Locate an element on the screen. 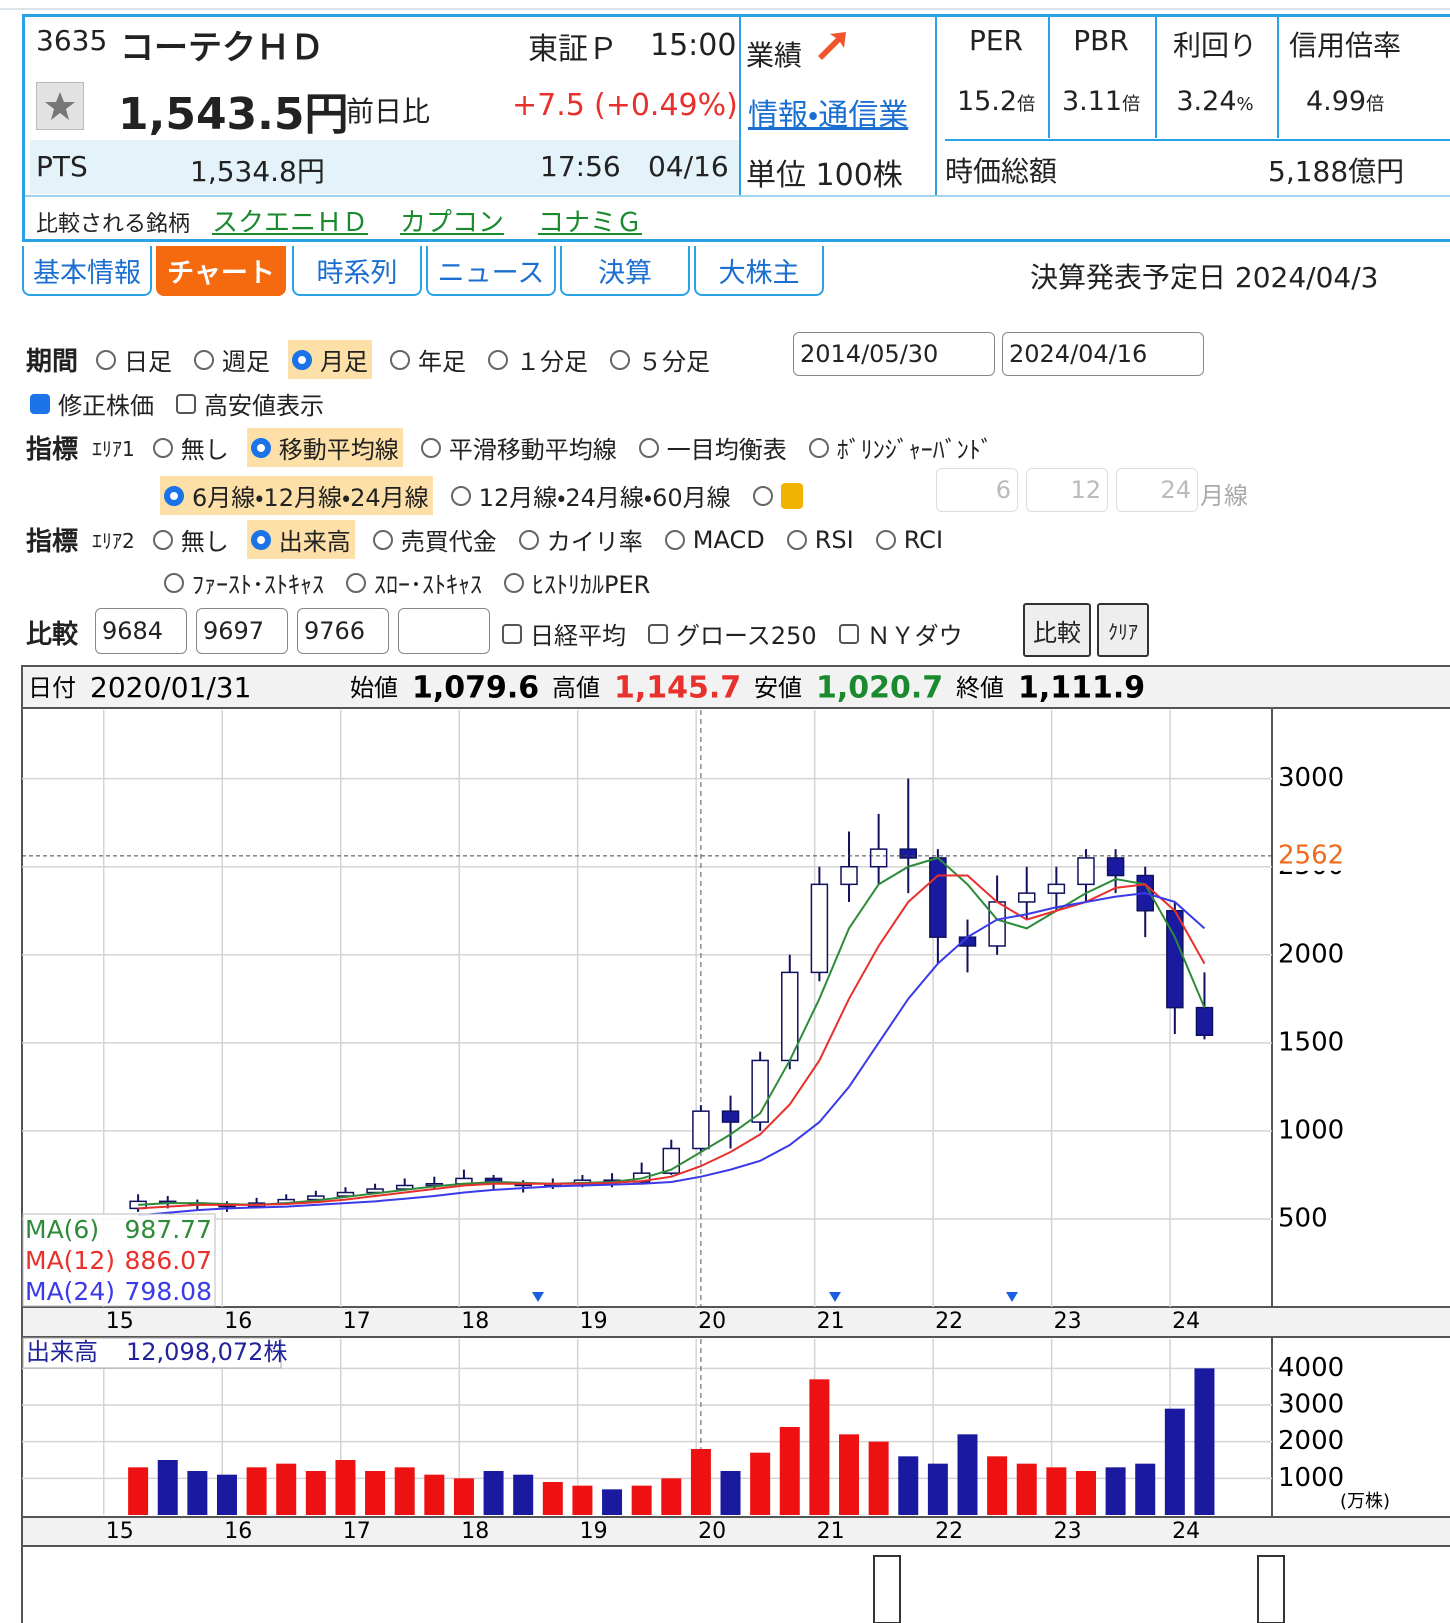 This screenshot has height=1623, width=1450. form-row: 期間 日足 週足 月足 年足 １分足 ５分足 is located at coordinates (370, 359).